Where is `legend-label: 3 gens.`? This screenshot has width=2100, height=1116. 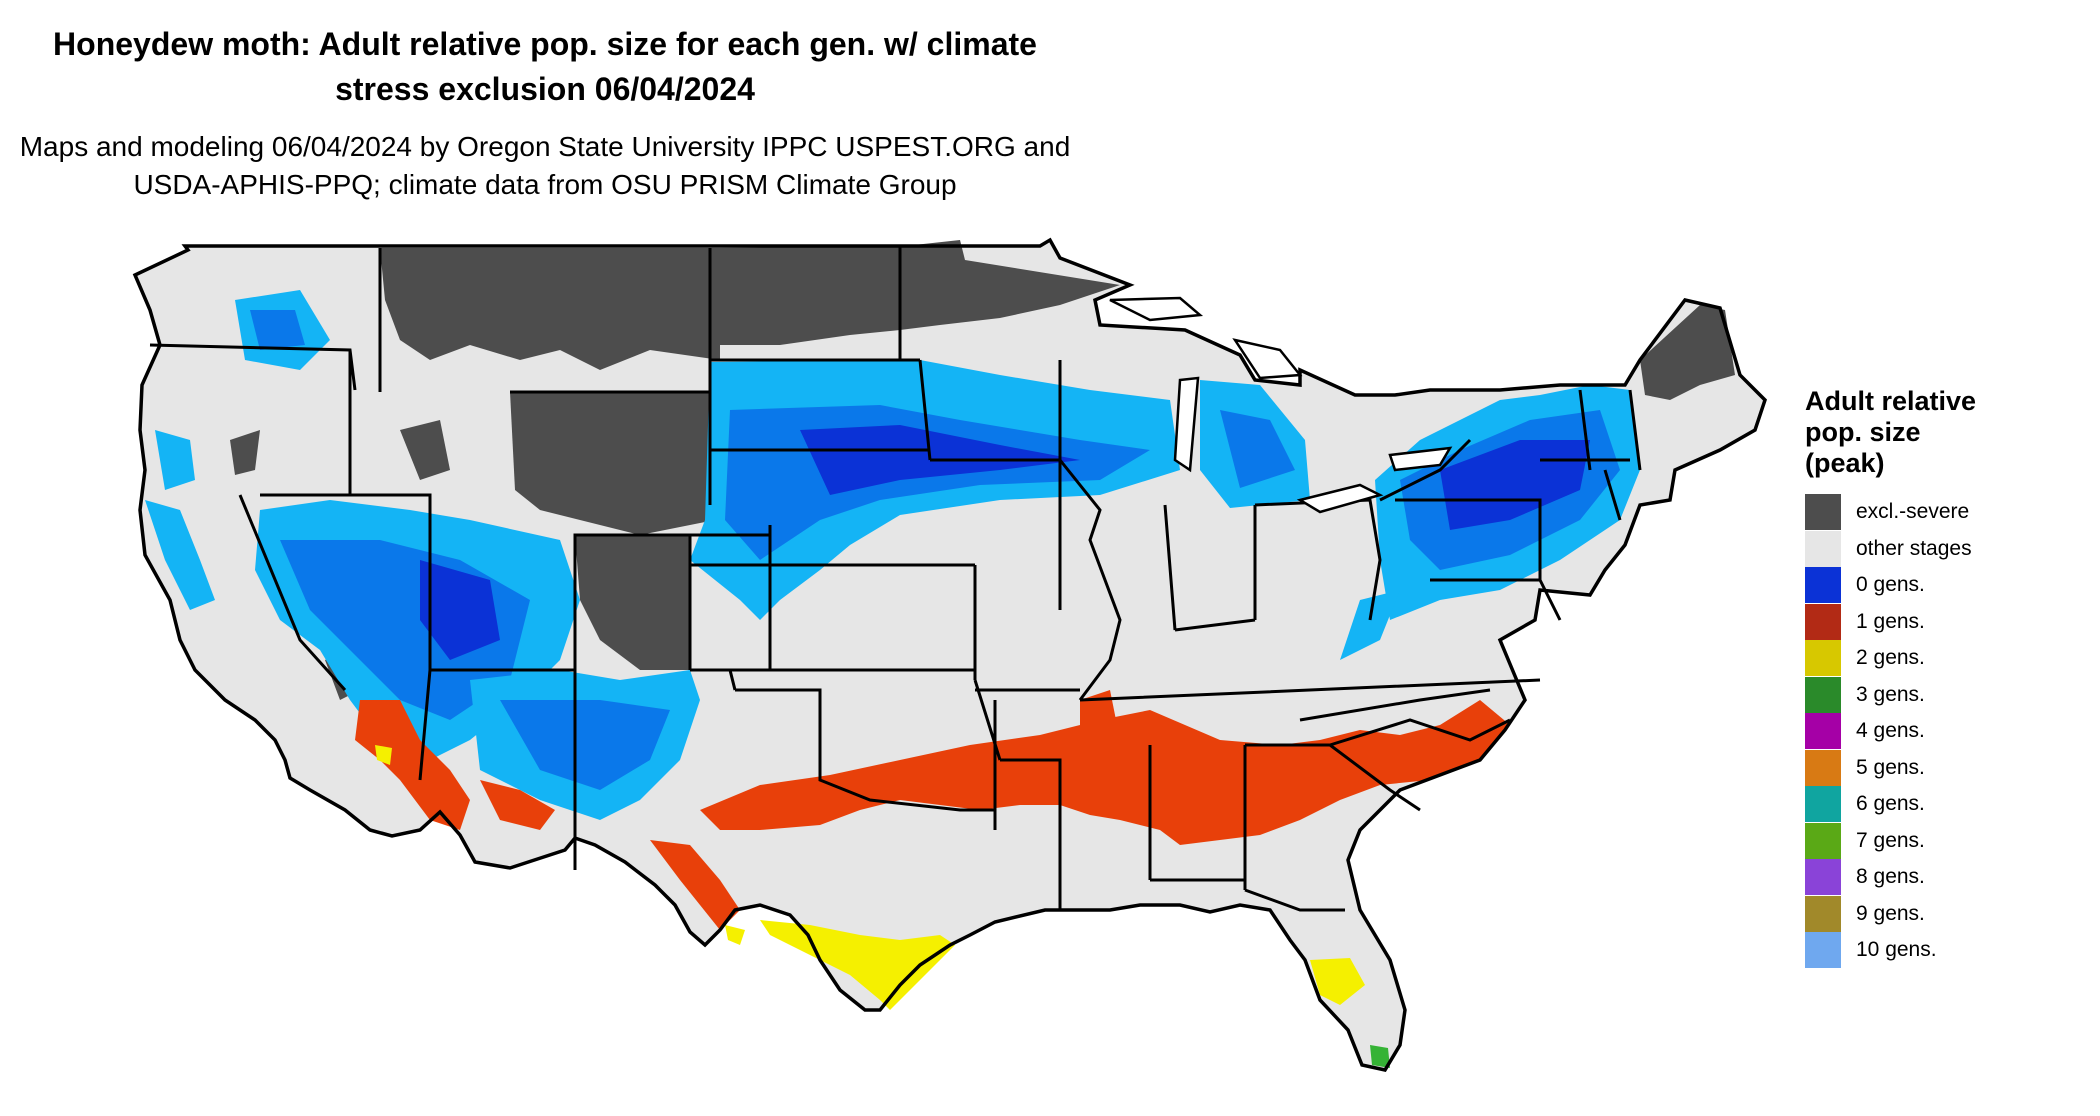 legend-label: 3 gens. is located at coordinates (1890, 694).